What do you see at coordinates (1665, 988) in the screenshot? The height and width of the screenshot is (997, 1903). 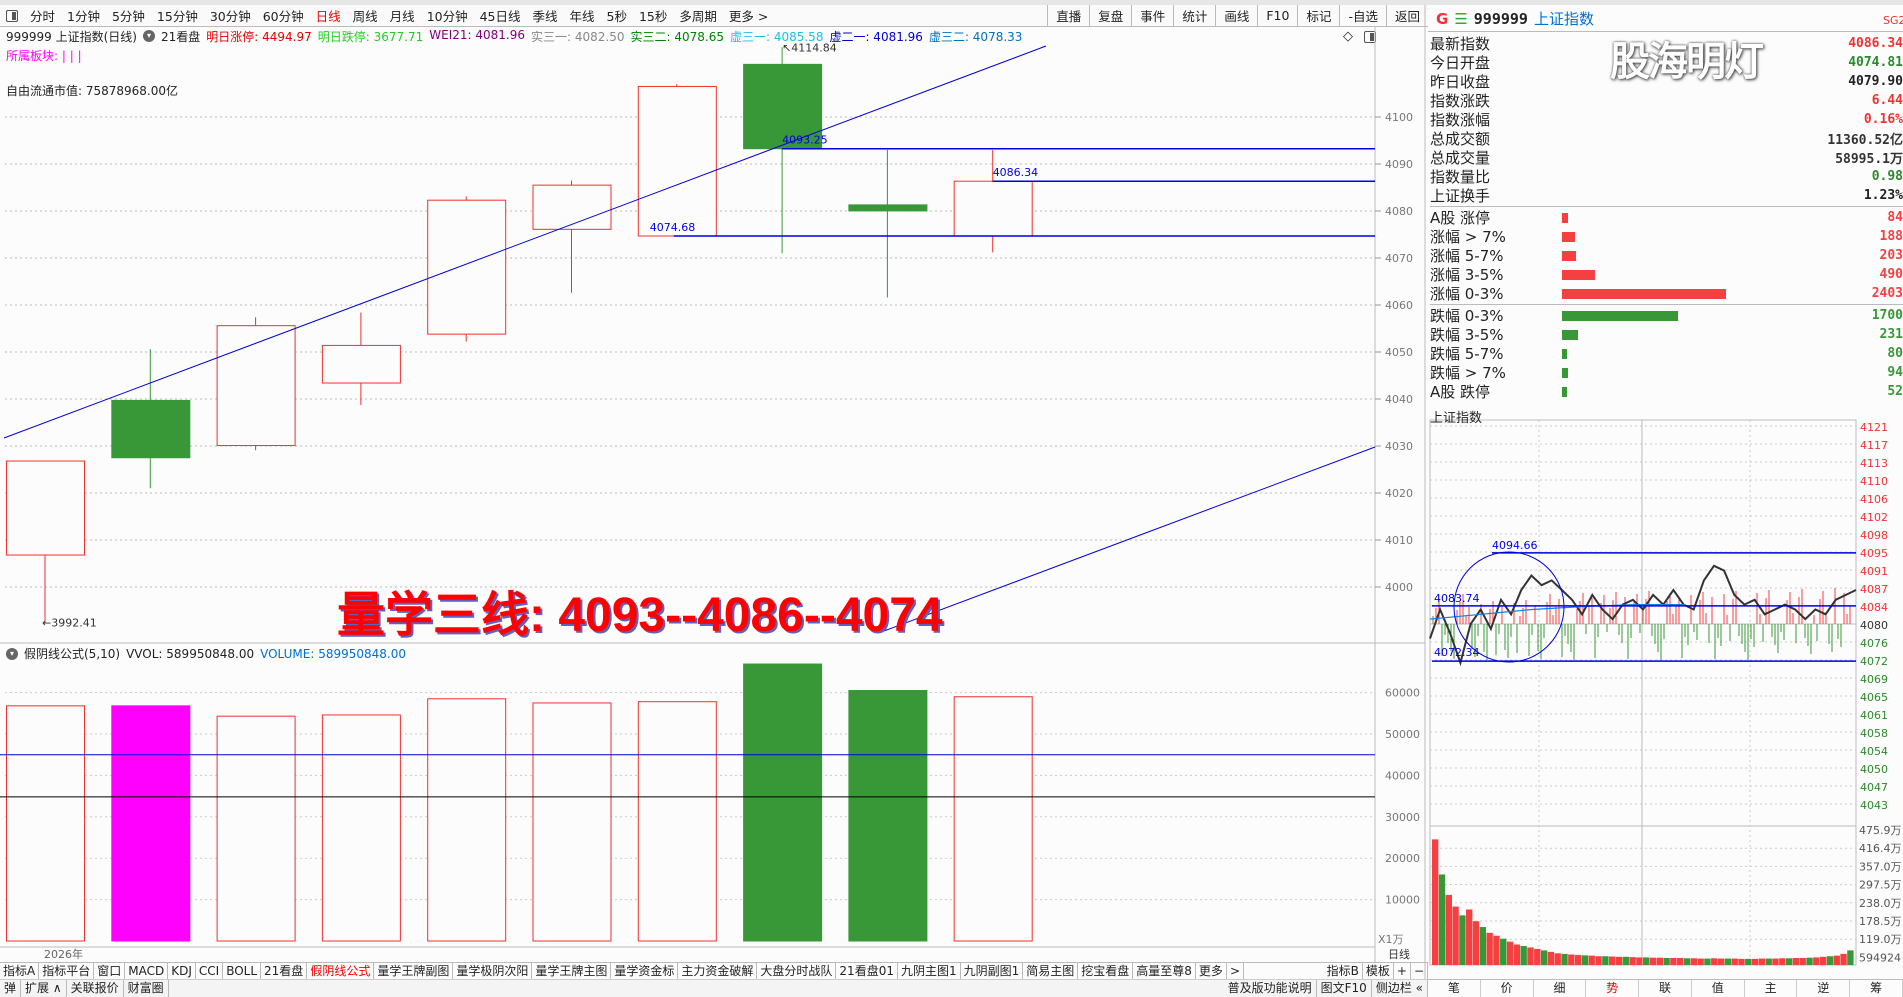 I see `right-tab: 联` at bounding box center [1665, 988].